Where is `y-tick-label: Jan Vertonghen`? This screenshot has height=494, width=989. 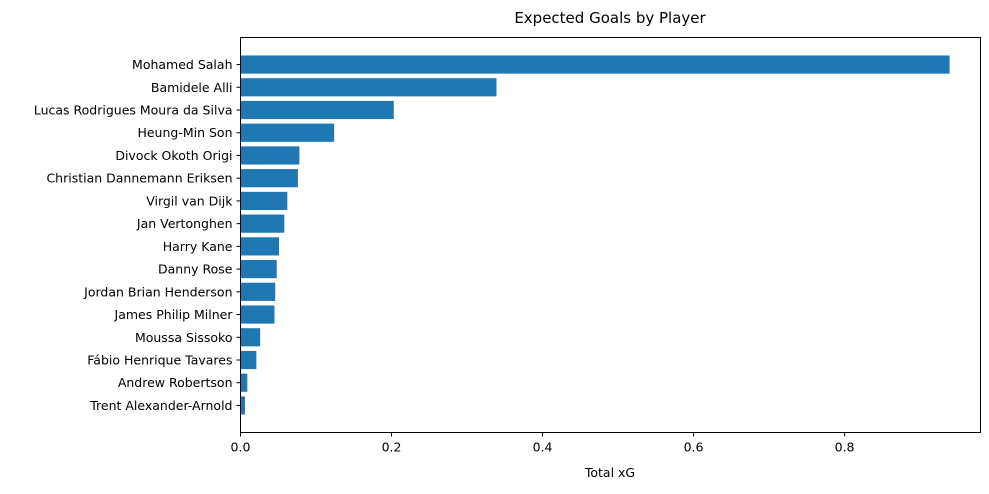 y-tick-label: Jan Vertonghen is located at coordinates (184, 223).